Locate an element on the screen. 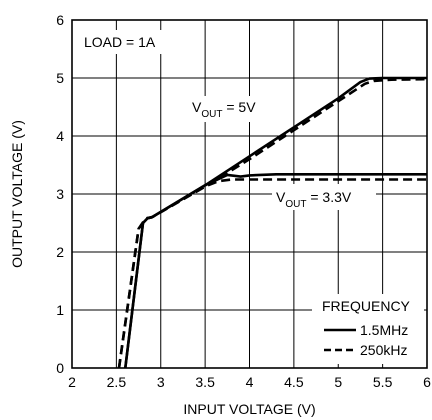  y-tick-label-0: 0 is located at coordinates (60, 368).